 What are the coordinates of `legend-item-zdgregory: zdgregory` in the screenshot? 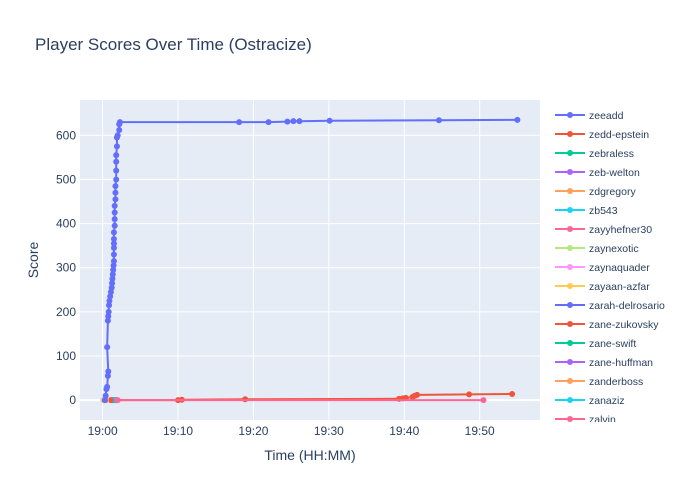 It's located at (595, 192).